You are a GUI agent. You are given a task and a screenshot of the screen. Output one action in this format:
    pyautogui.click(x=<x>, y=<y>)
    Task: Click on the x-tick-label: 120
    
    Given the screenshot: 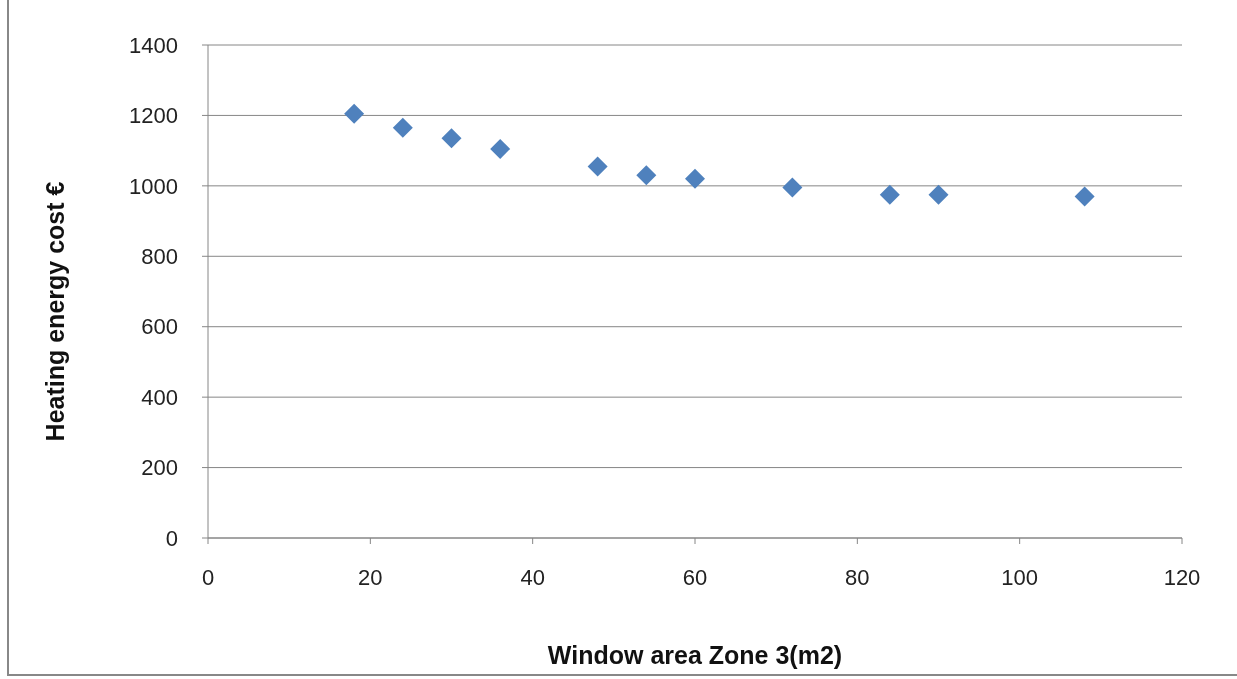 What is the action you would take?
    pyautogui.click(x=1182, y=577)
    